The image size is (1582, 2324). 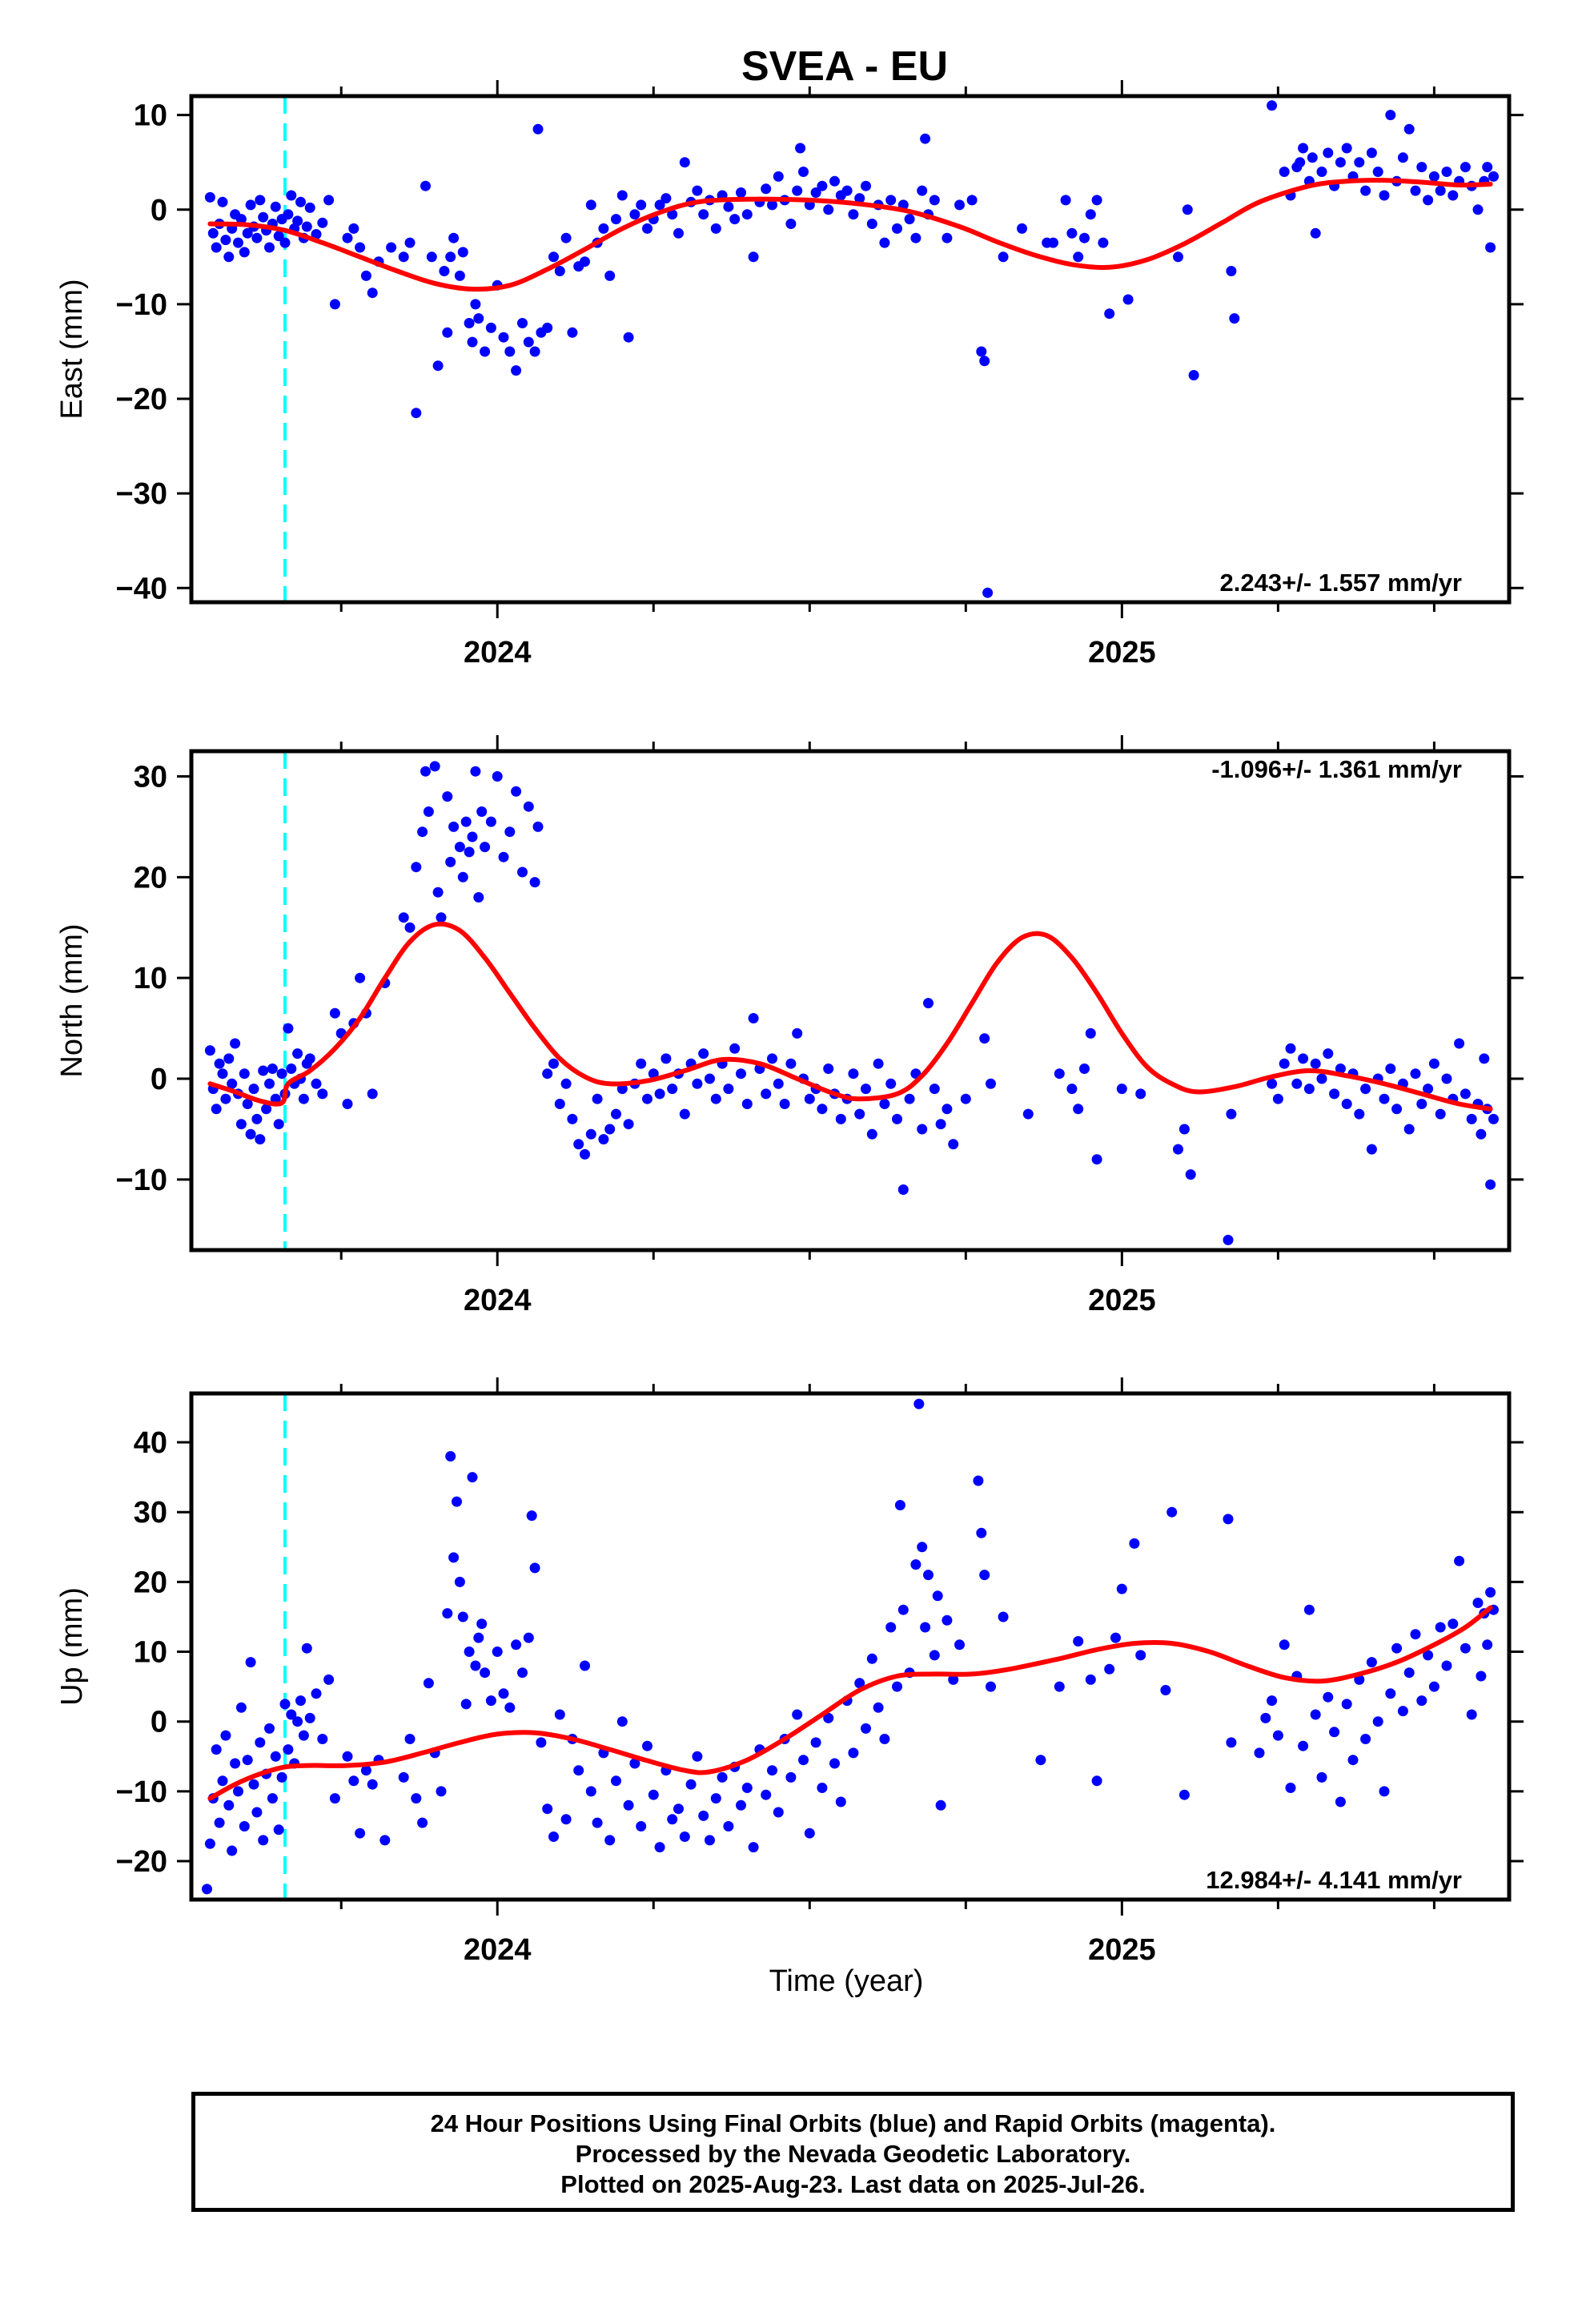 What do you see at coordinates (141, 494) in the screenshot?
I see `east-y-tick-label: −30` at bounding box center [141, 494].